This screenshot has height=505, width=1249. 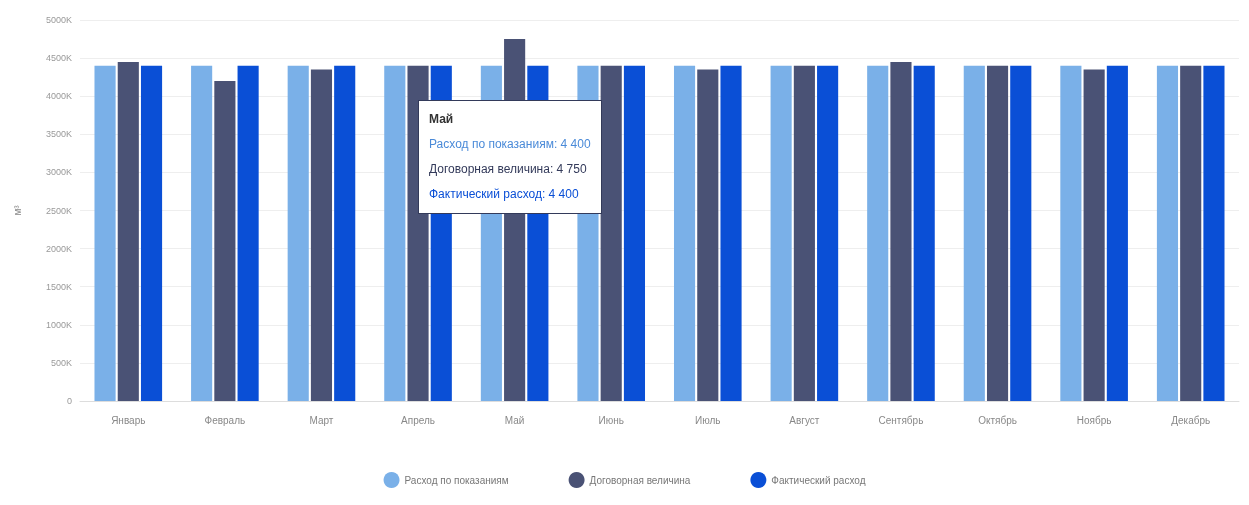 What do you see at coordinates (504, 194) in the screenshot?
I see `annotation: Фактический расход: 4 400` at bounding box center [504, 194].